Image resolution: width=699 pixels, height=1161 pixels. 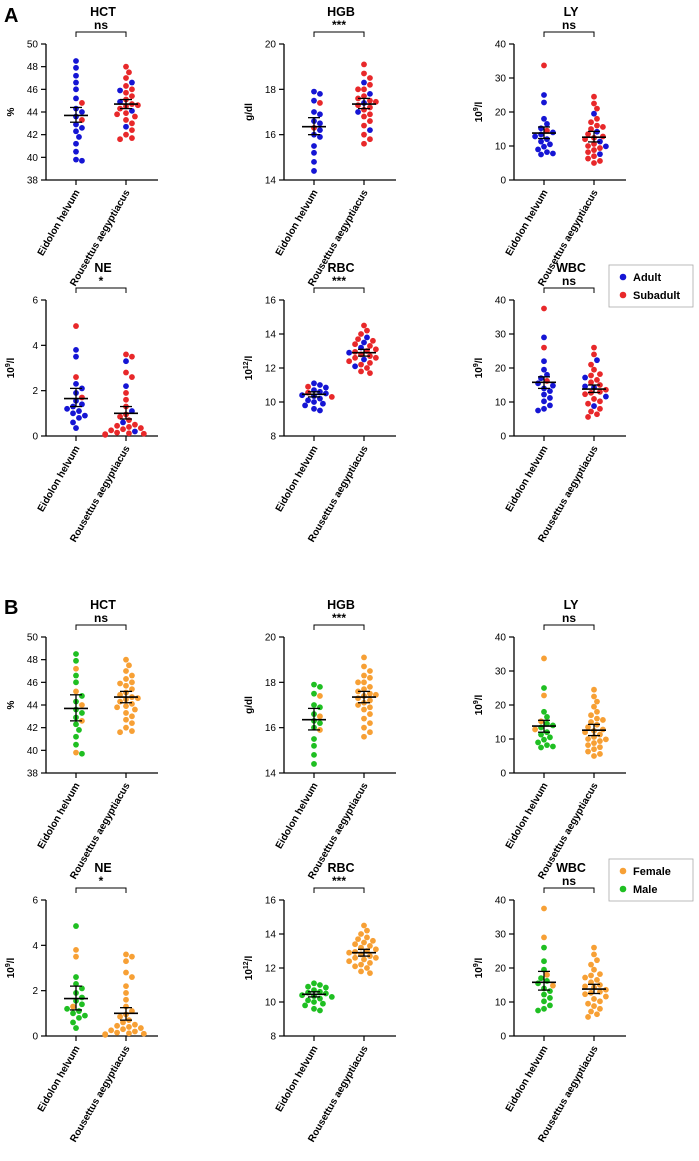 I want to click on chart-title: HCT, so click(x=103, y=12).